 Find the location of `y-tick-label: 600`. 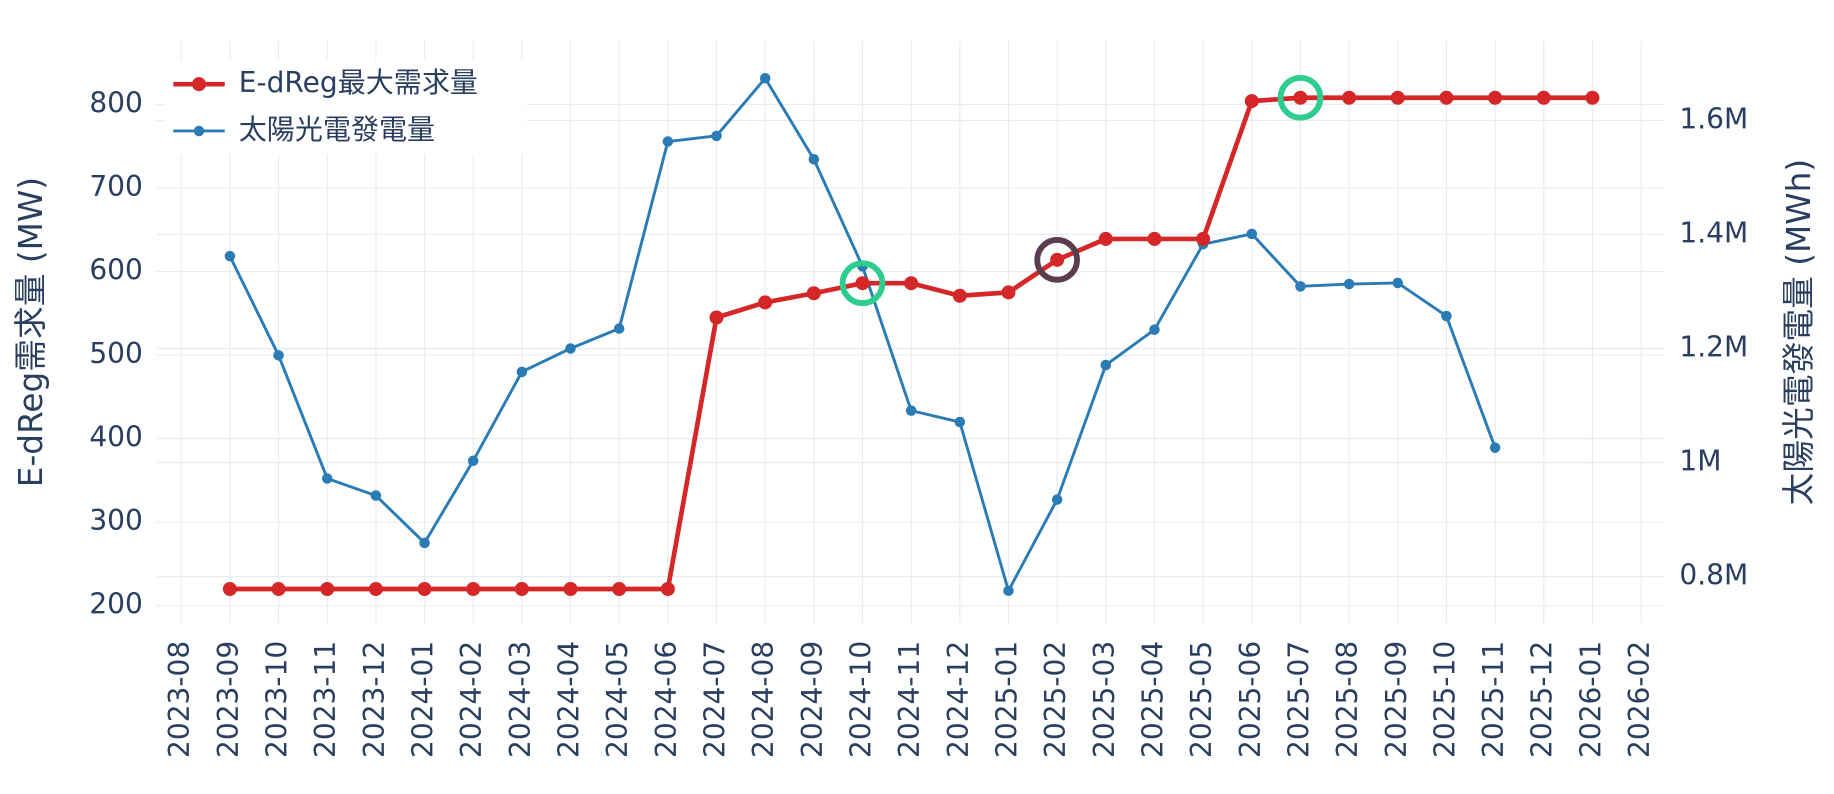

y-tick-label: 600 is located at coordinates (116, 270).